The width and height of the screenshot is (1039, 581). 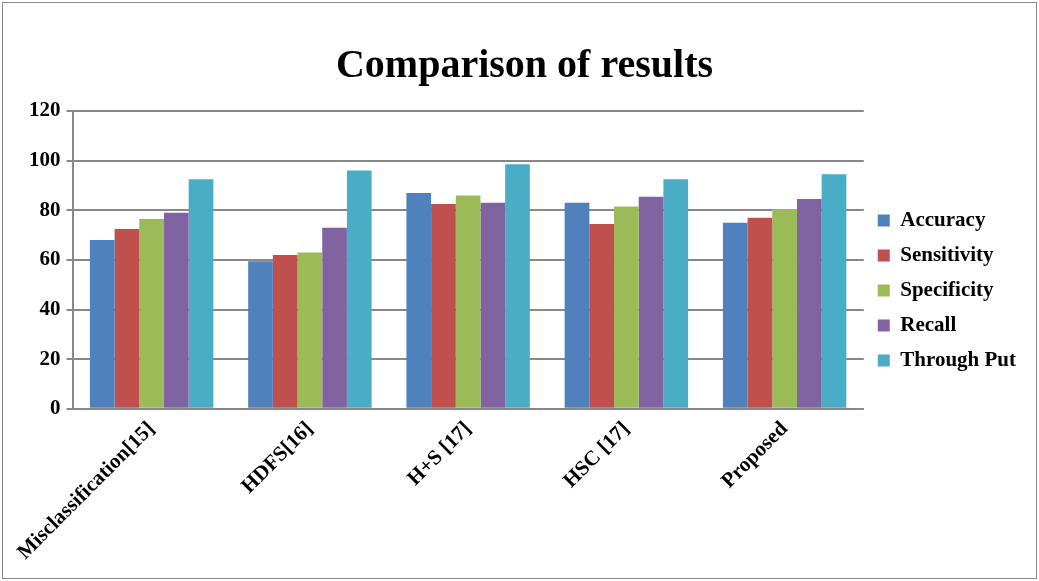 What do you see at coordinates (50, 307) in the screenshot?
I see `y-tick-label: 40` at bounding box center [50, 307].